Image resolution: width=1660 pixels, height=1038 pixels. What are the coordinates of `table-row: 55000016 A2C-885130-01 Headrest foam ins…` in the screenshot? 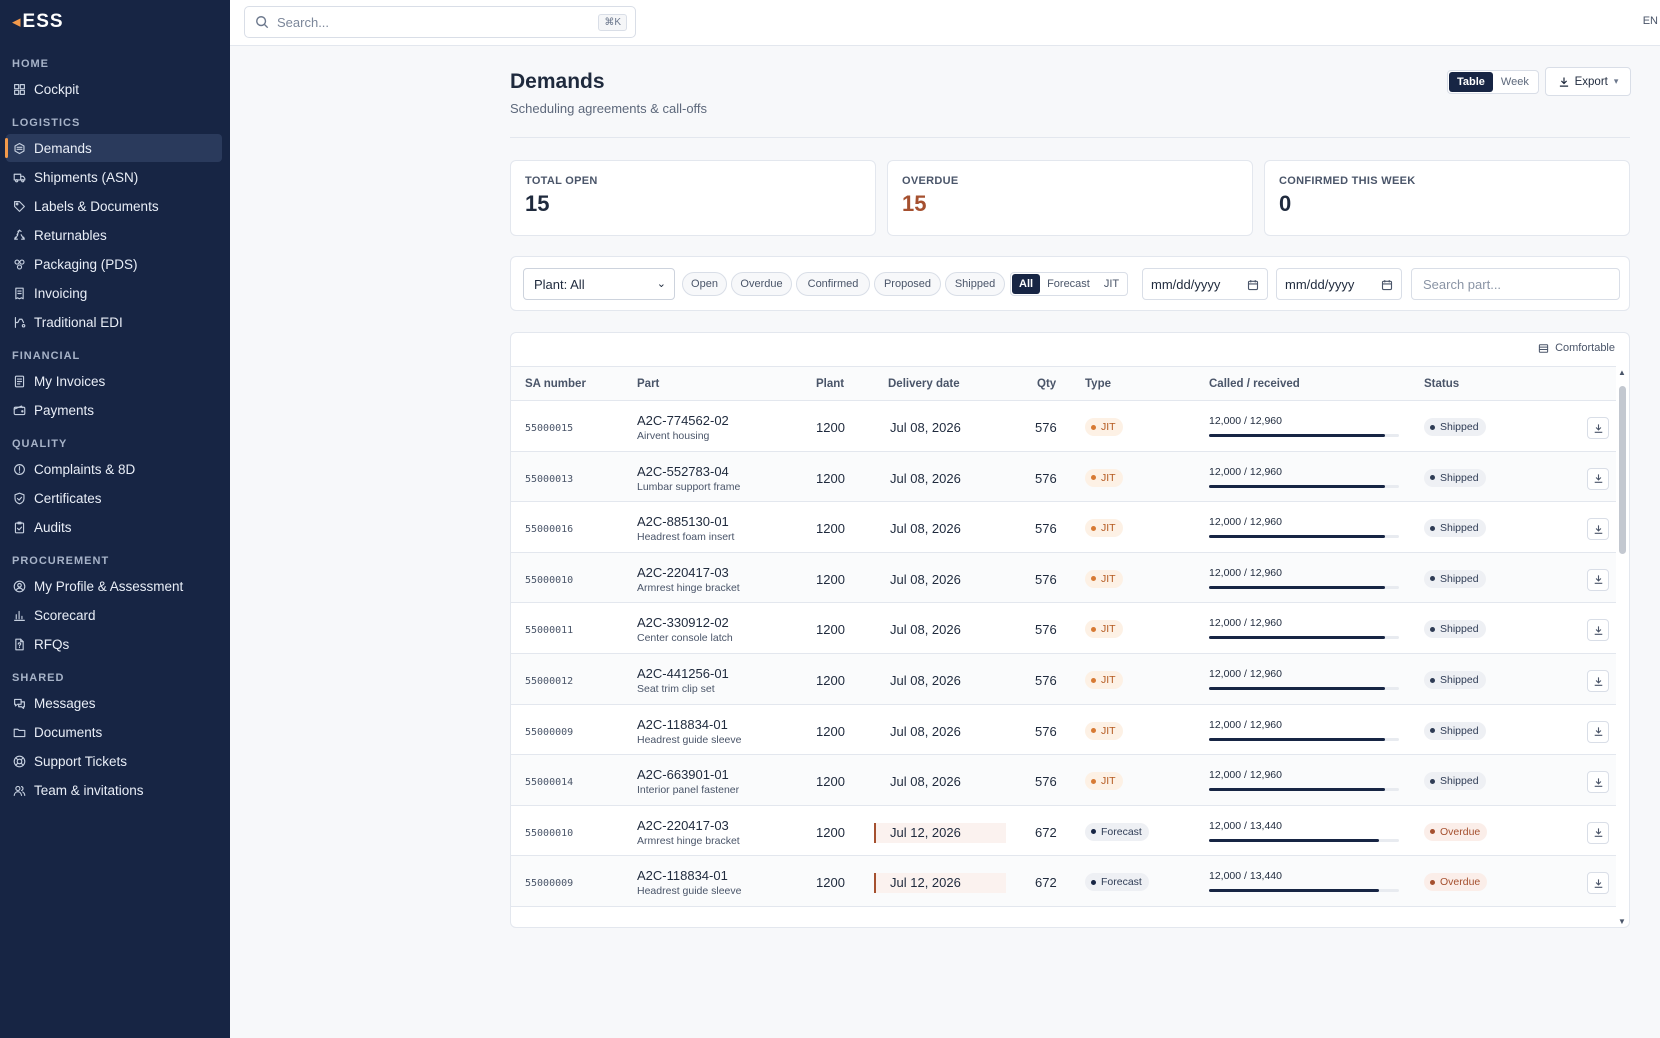 It's located at (1063, 527).